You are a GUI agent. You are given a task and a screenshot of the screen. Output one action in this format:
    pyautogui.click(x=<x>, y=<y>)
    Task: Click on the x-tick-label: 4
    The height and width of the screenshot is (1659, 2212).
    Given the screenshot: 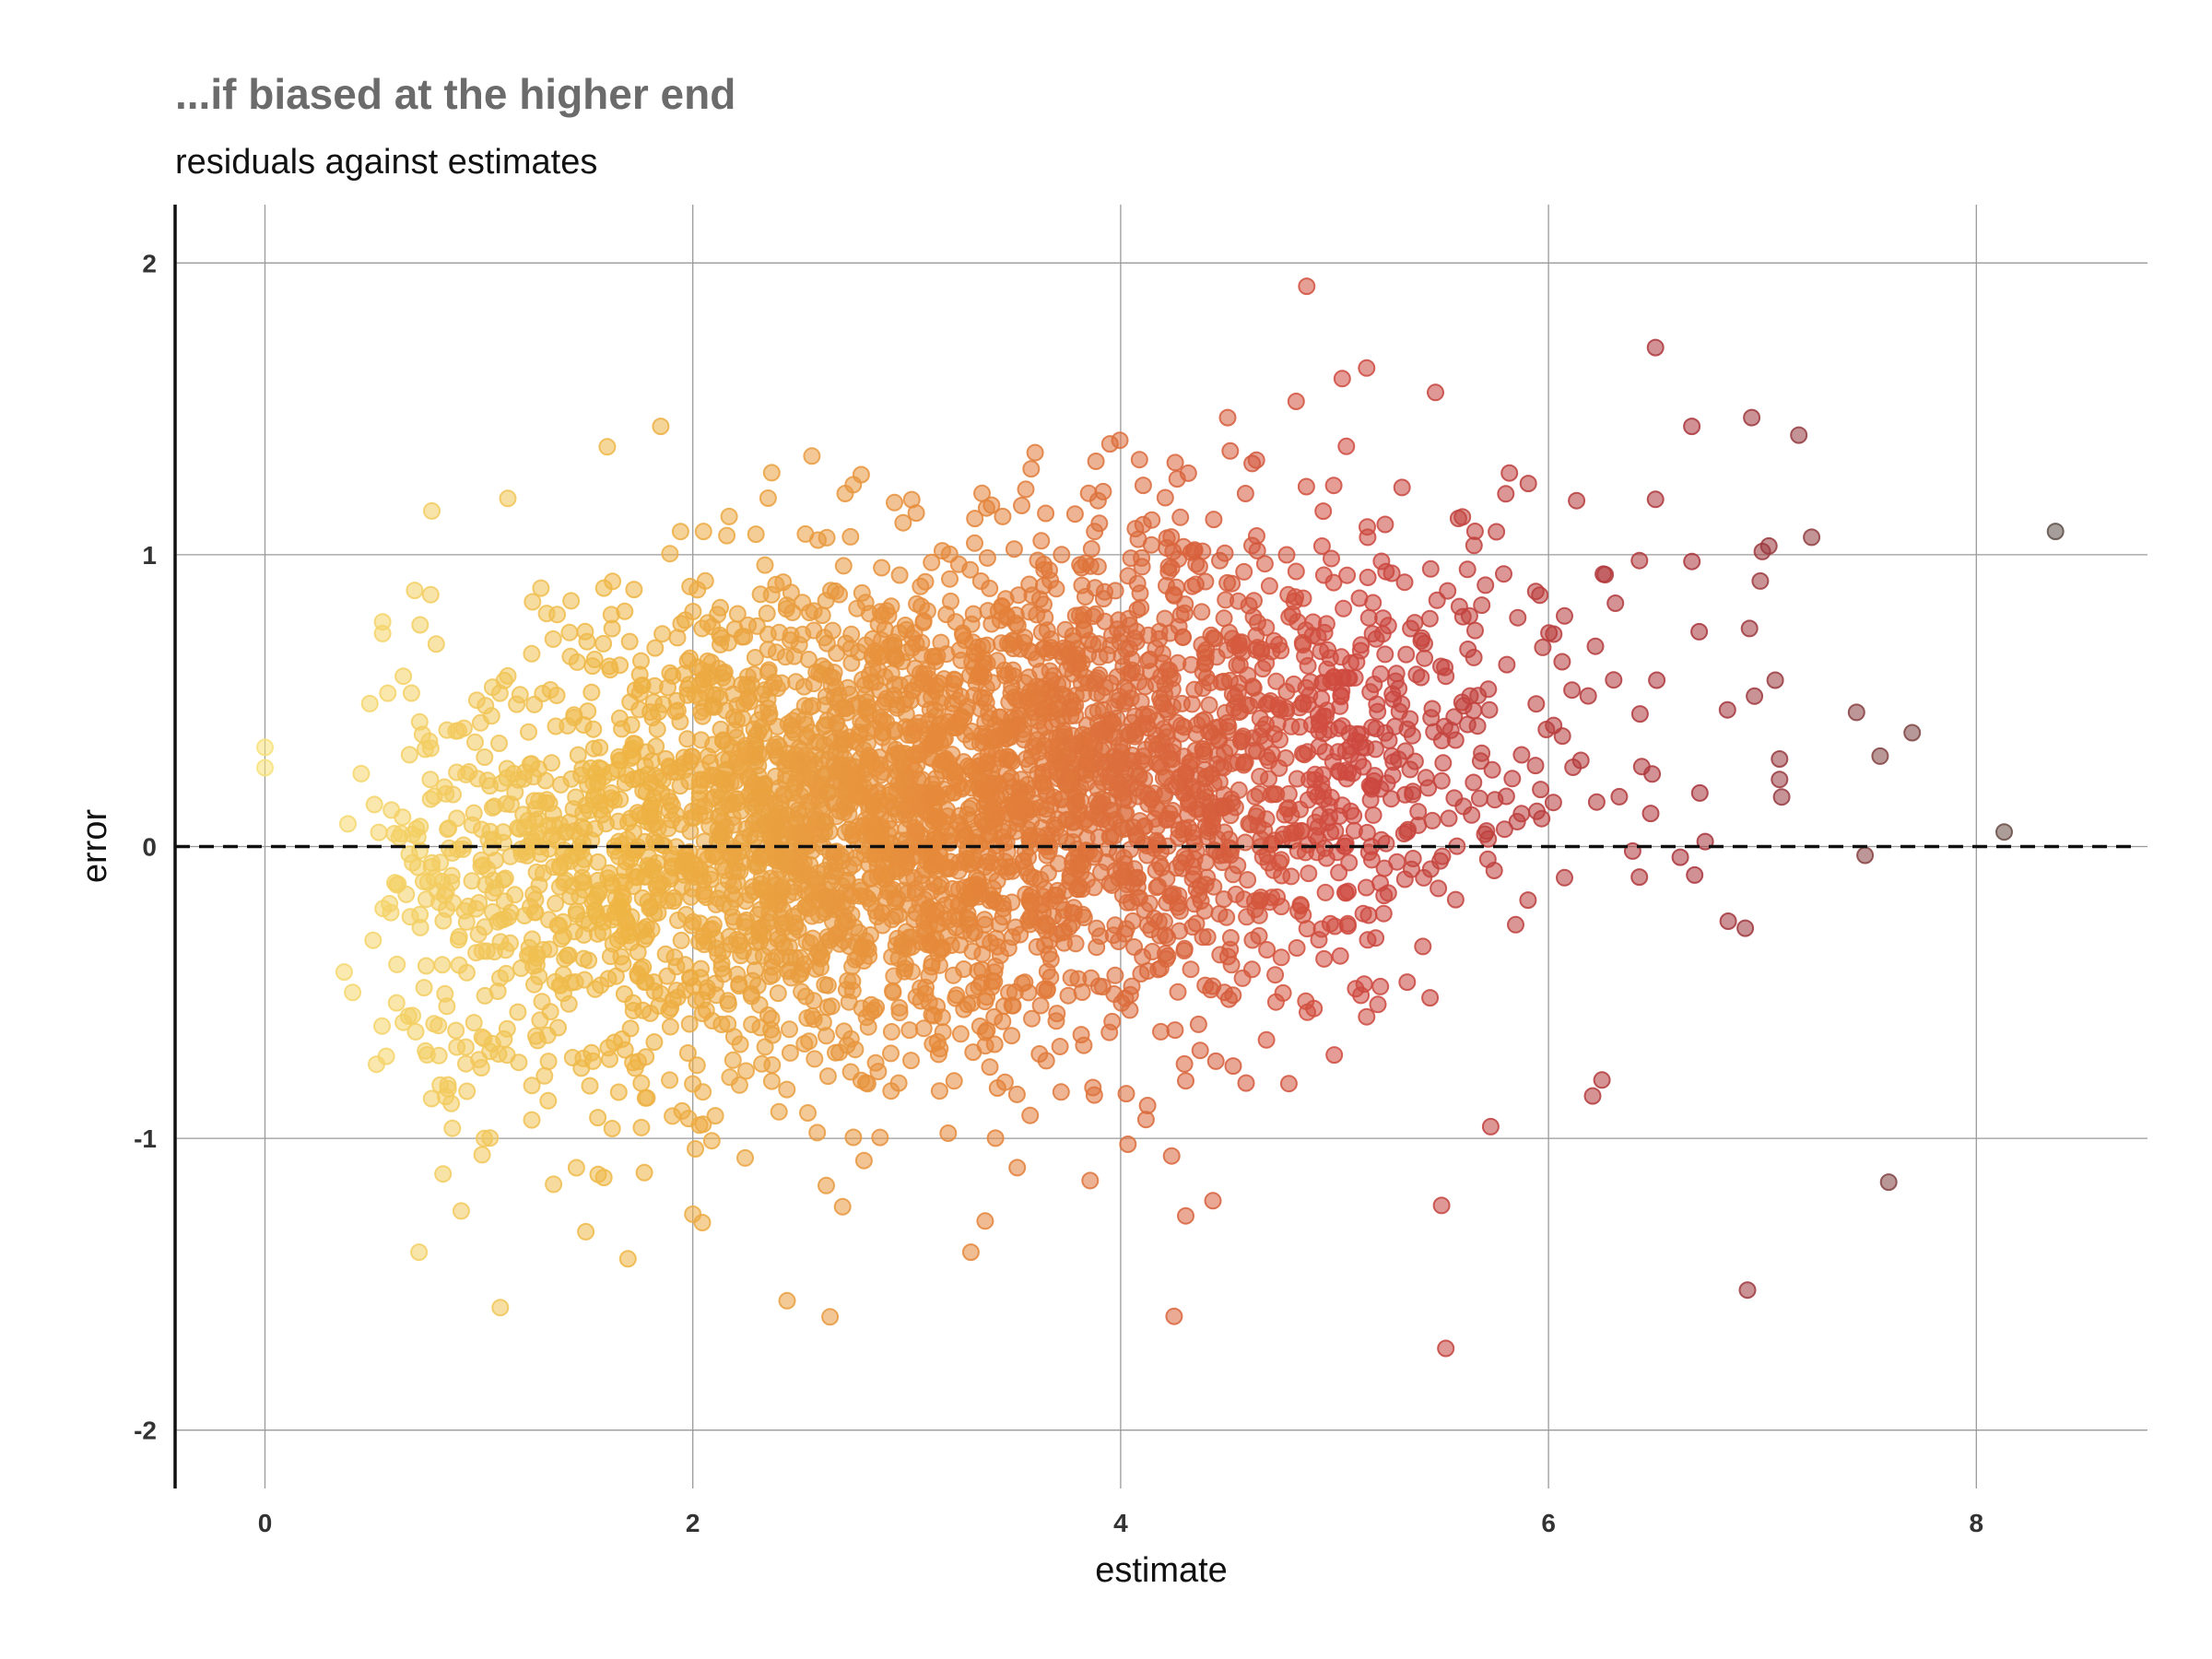 What is the action you would take?
    pyautogui.click(x=1120, y=1523)
    